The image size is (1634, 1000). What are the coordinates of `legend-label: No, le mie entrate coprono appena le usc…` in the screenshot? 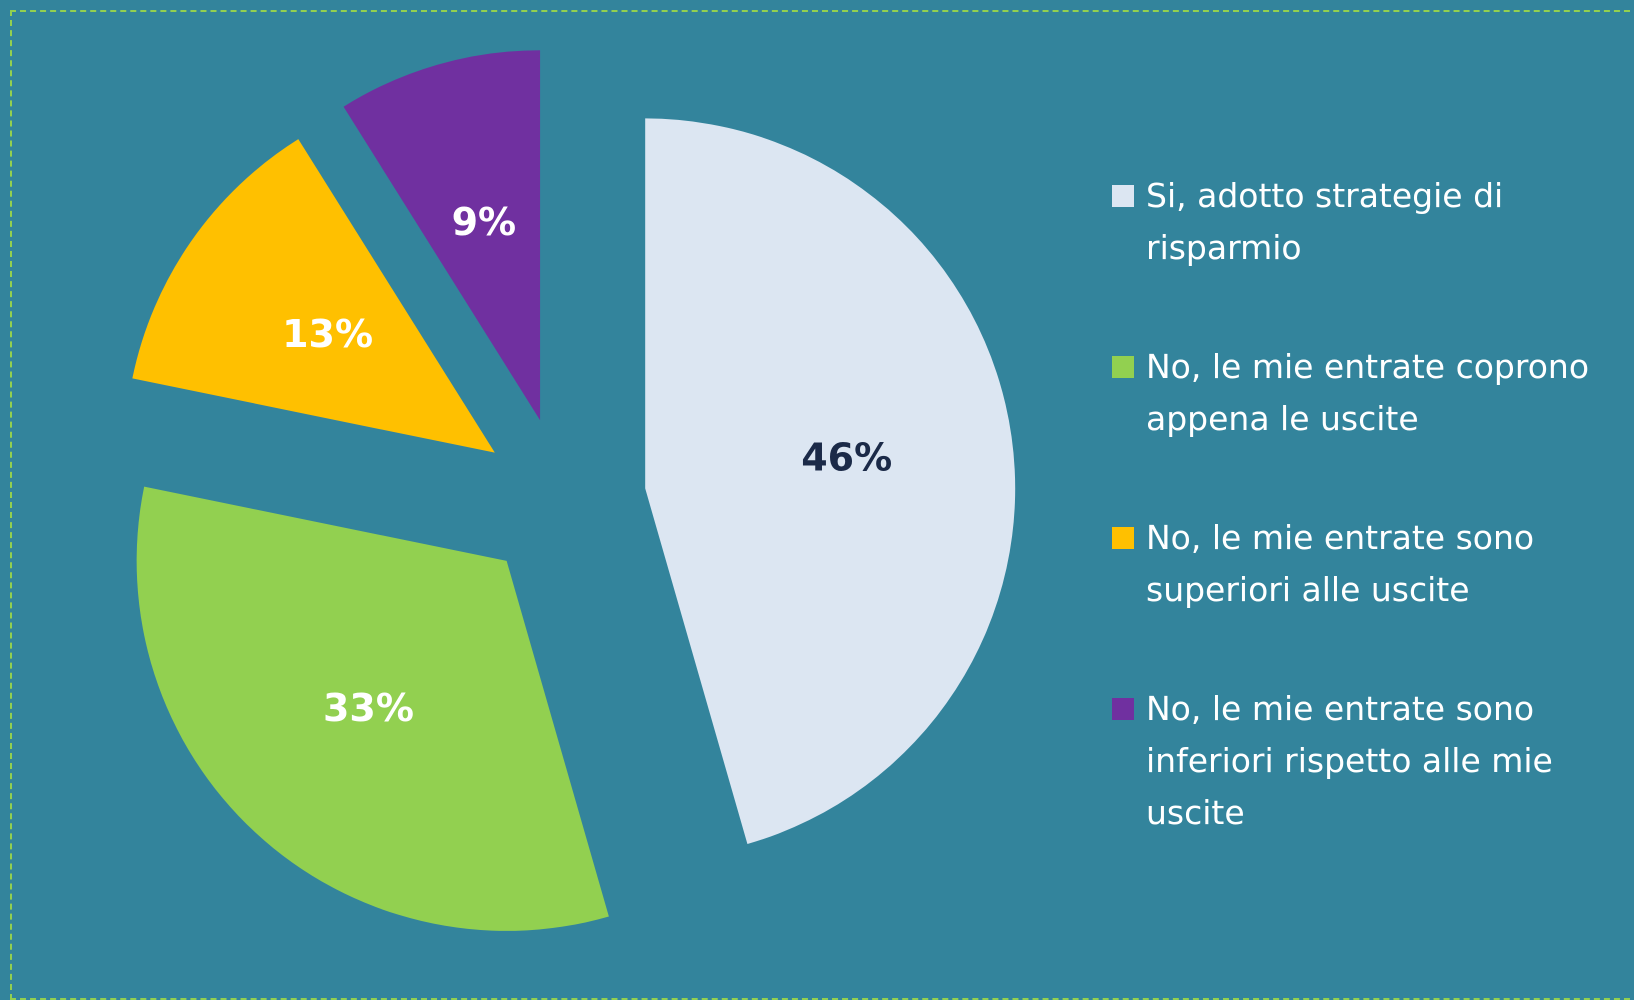 It's located at (1368, 392).